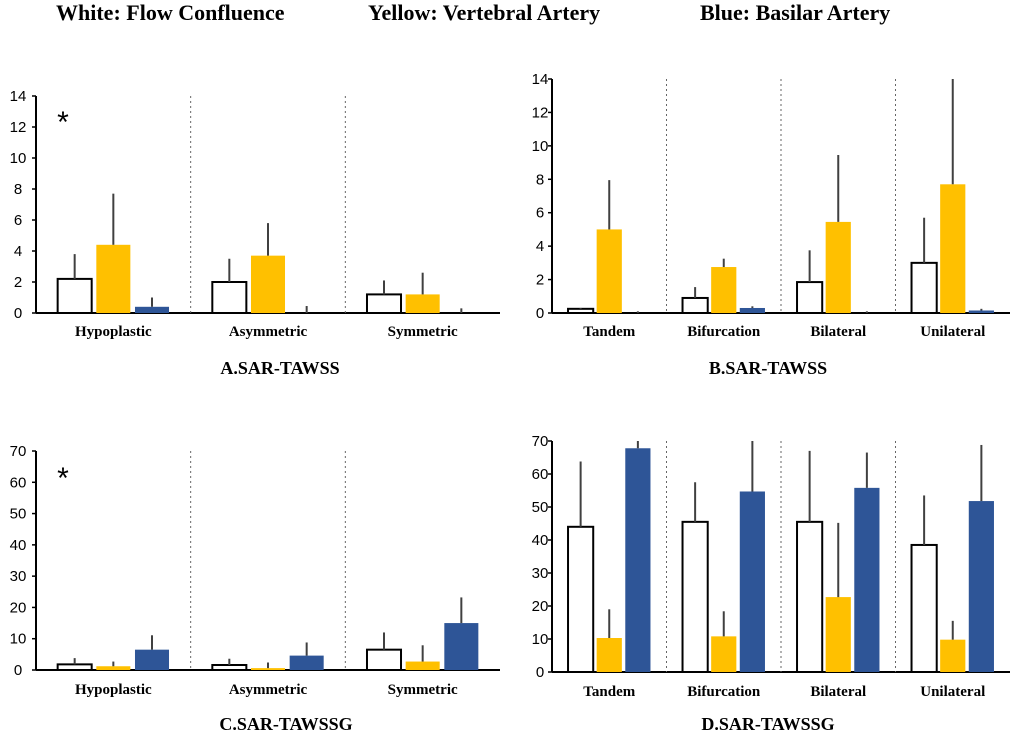  I want to click on chart-c-y-tick-label: 20, so click(18, 607).